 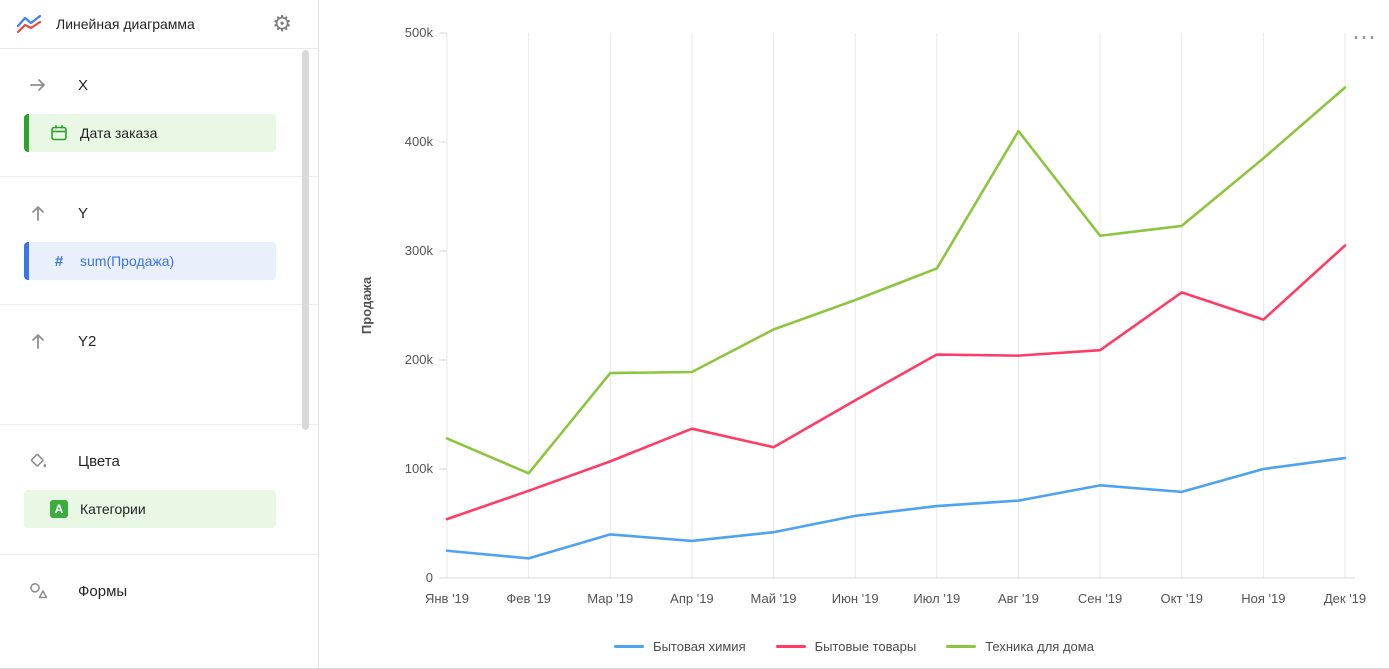 What do you see at coordinates (1345, 598) in the screenshot?
I see `x-tick-label: Дек '19` at bounding box center [1345, 598].